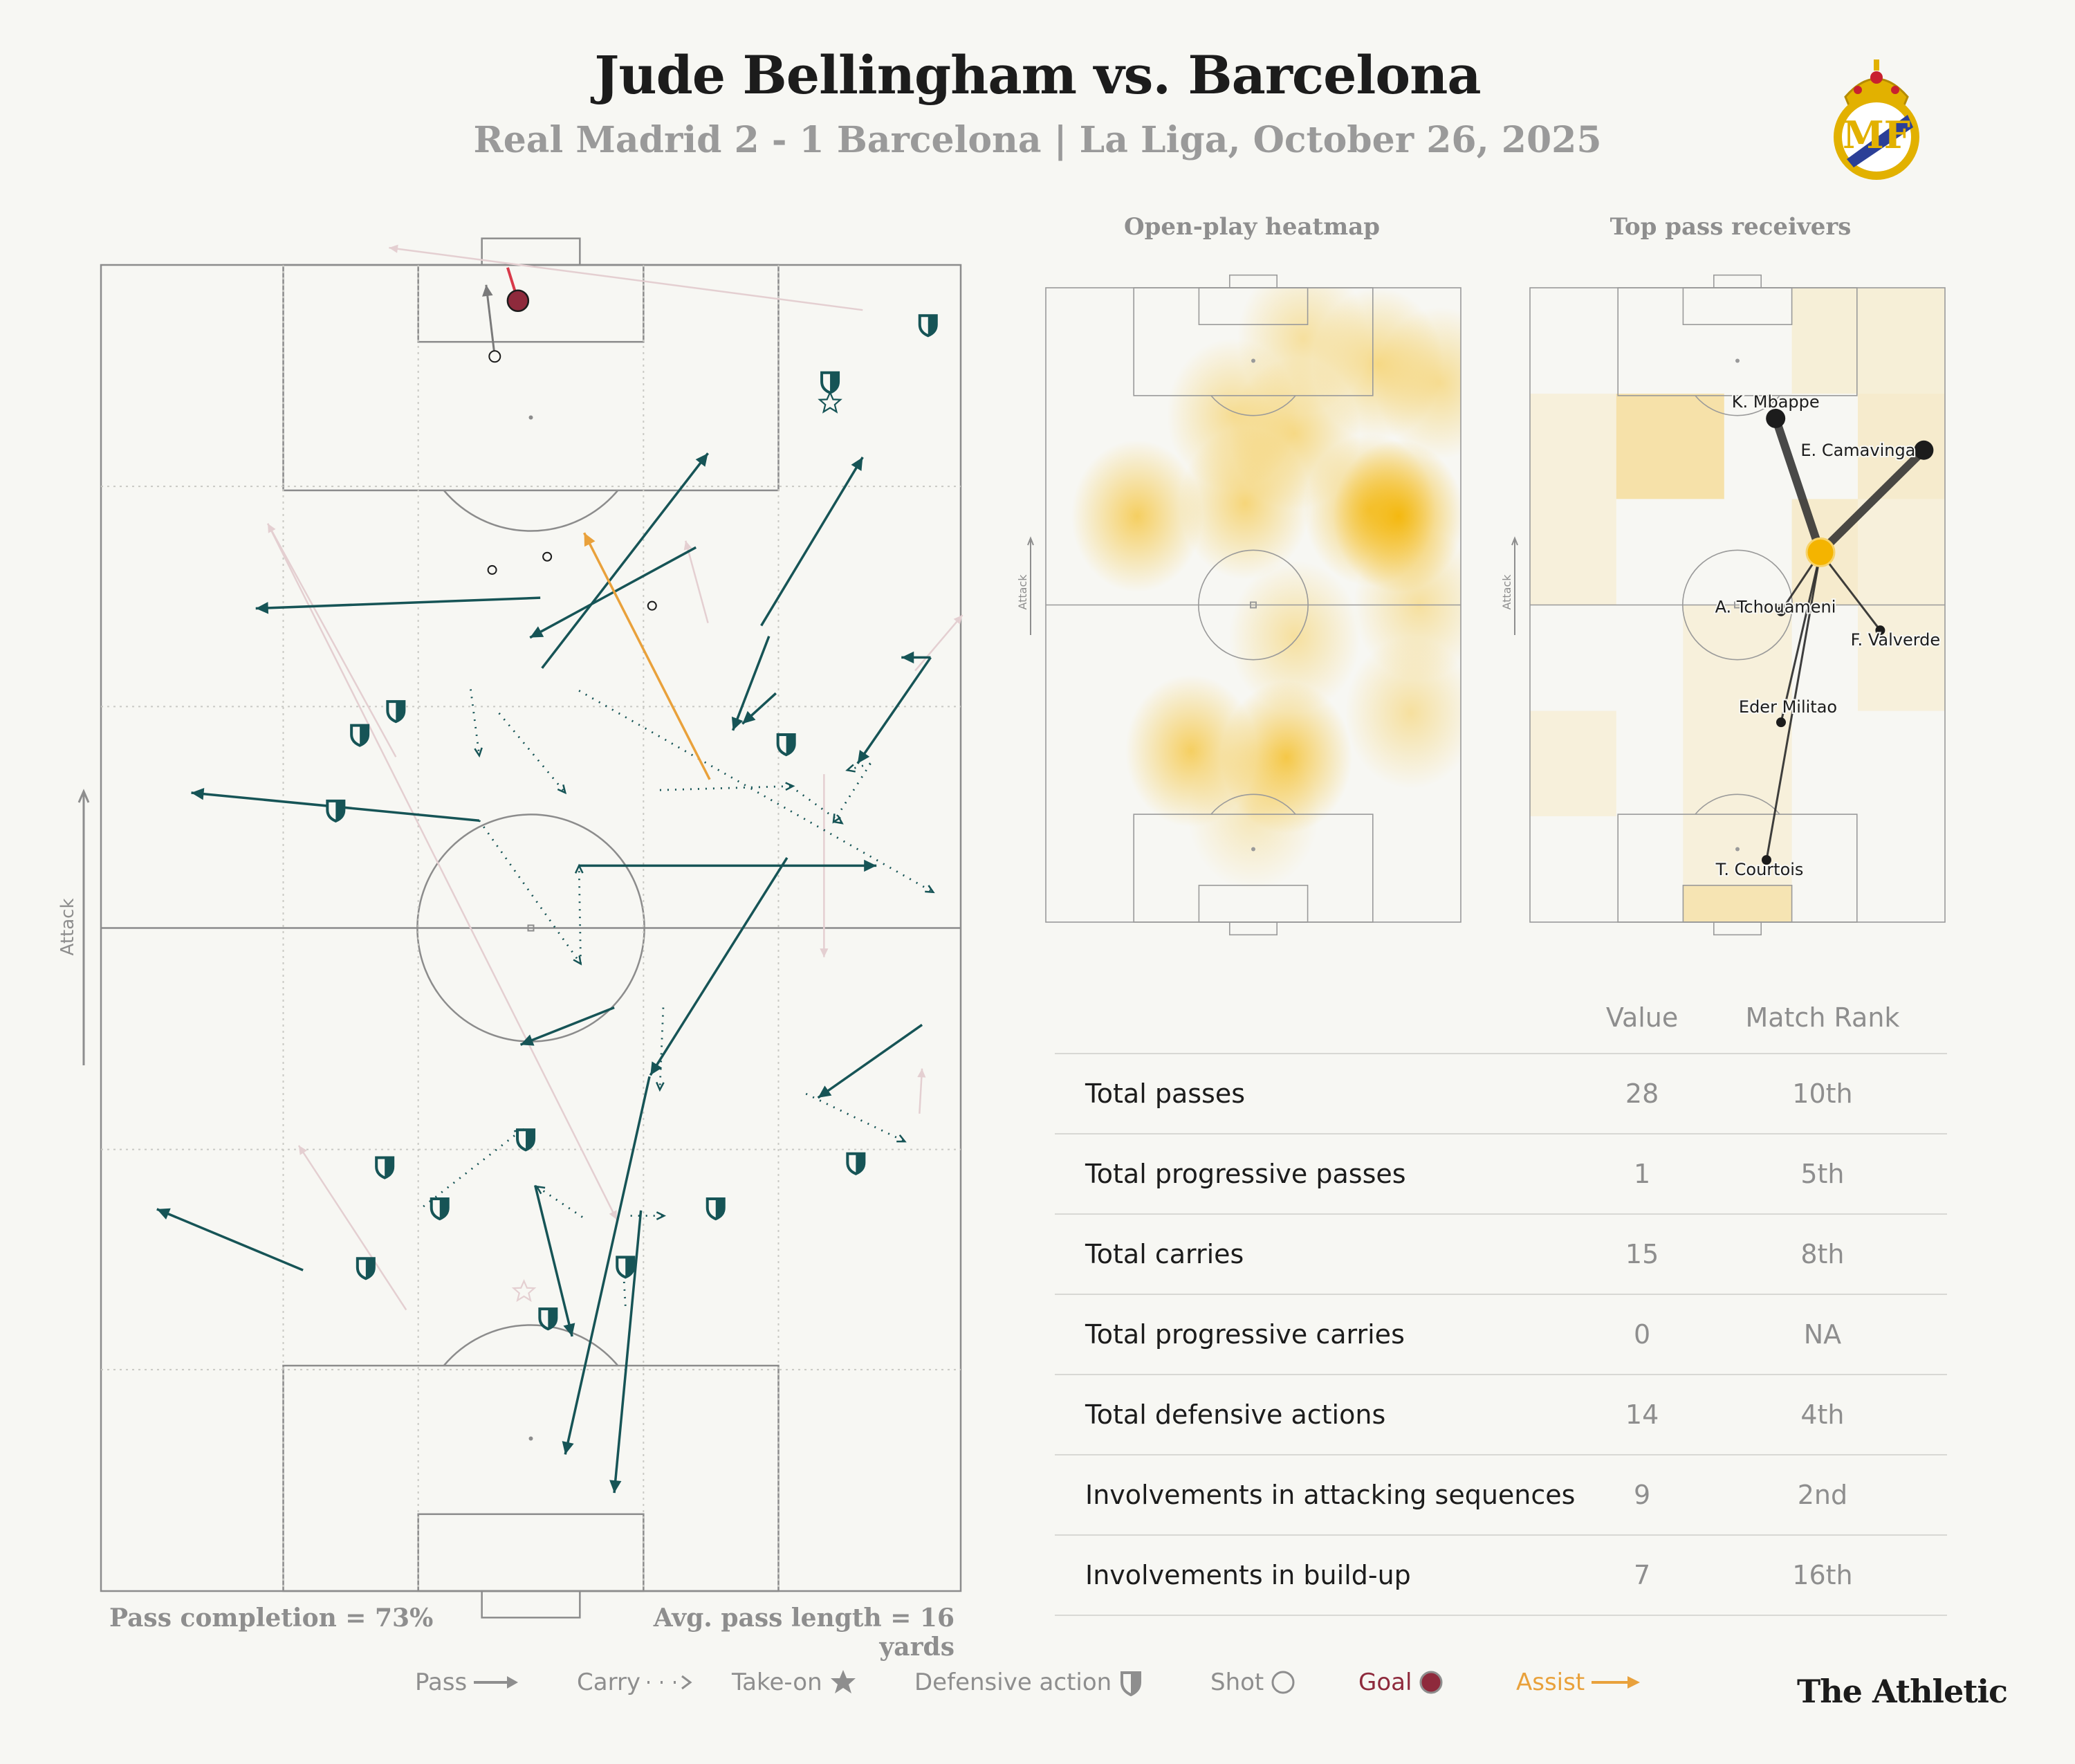 This screenshot has width=2075, height=1764. What do you see at coordinates (441, 1682) in the screenshot?
I see `legend-pass-label: Pass` at bounding box center [441, 1682].